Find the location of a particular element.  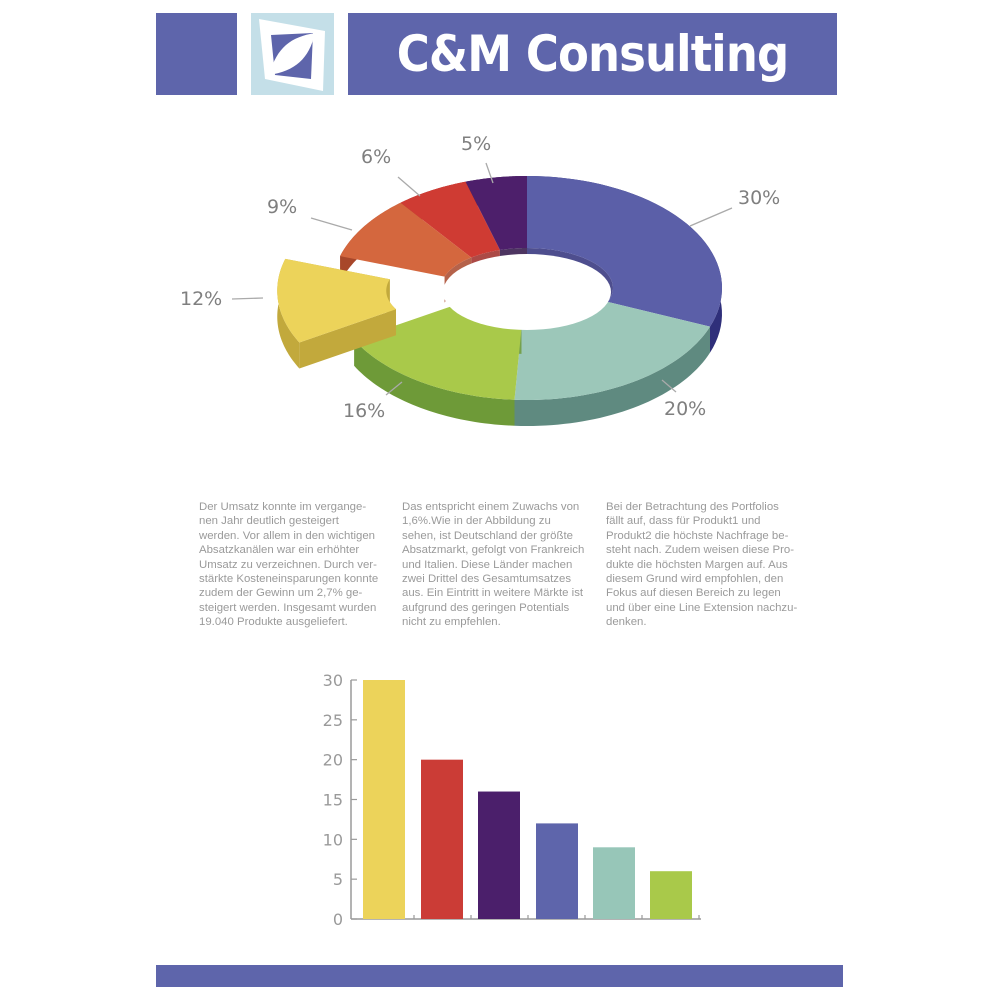

pie-percentage-label: 20% is located at coordinates (685, 409).